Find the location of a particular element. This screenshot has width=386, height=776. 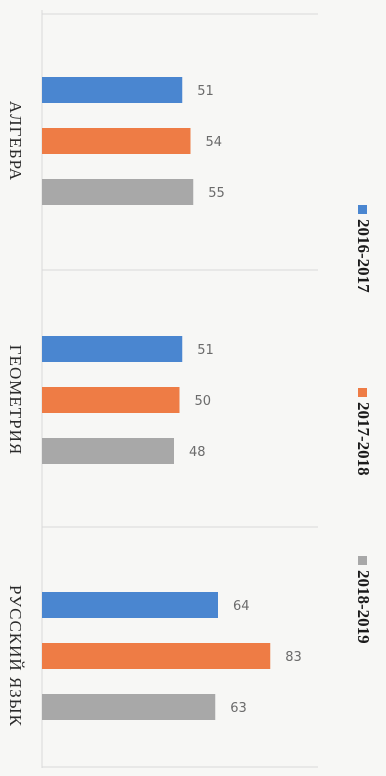

legend-item-2016-2017: 2016-2017 is located at coordinates (363, 249).